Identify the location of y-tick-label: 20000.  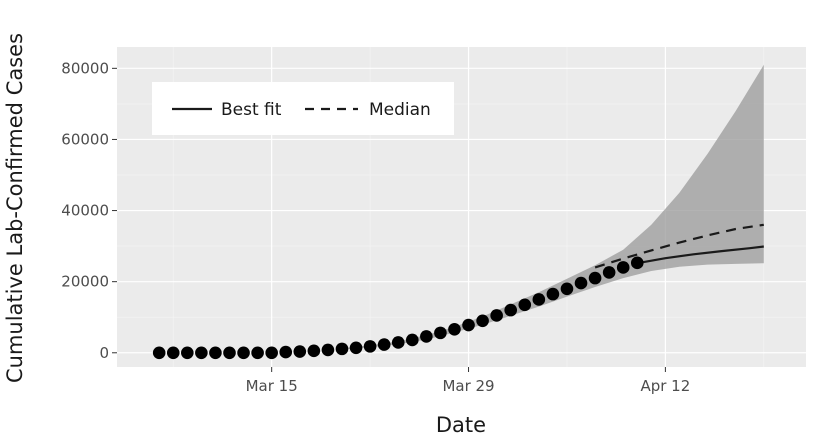
(85, 282).